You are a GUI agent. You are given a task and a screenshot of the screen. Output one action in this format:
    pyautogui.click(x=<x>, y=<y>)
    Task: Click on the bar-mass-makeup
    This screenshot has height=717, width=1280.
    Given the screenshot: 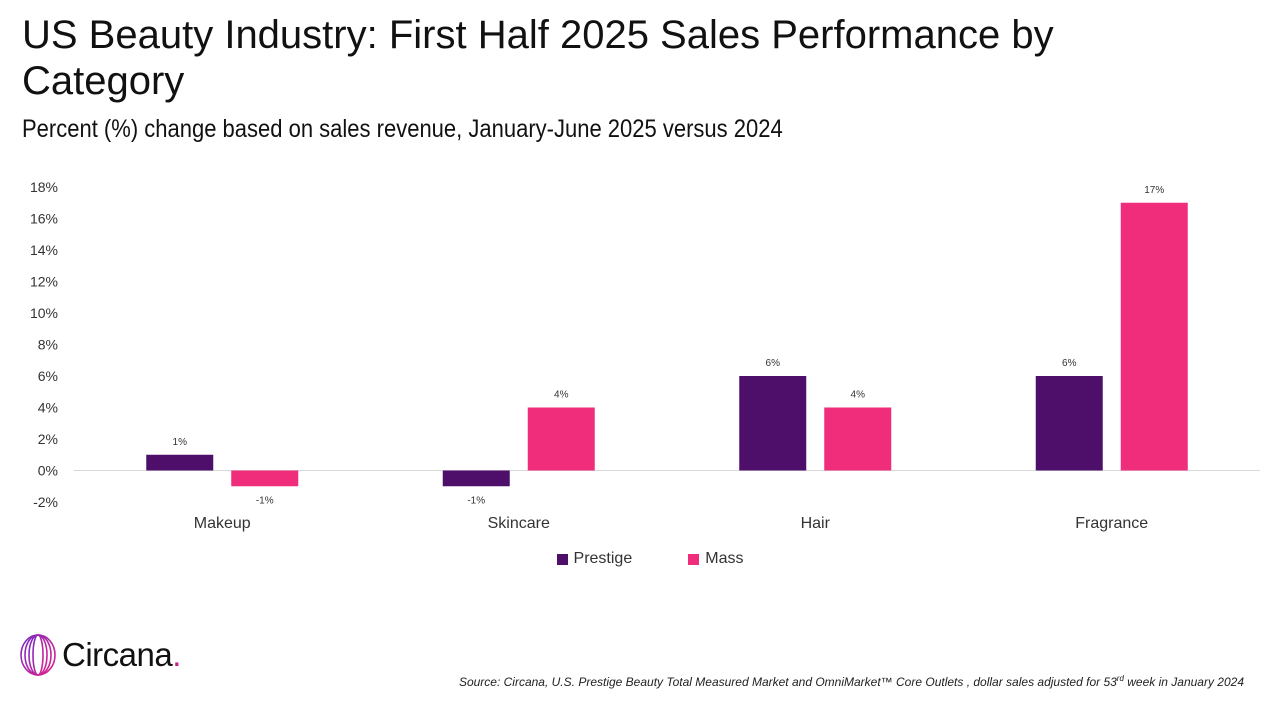 What is the action you would take?
    pyautogui.click(x=265, y=478)
    